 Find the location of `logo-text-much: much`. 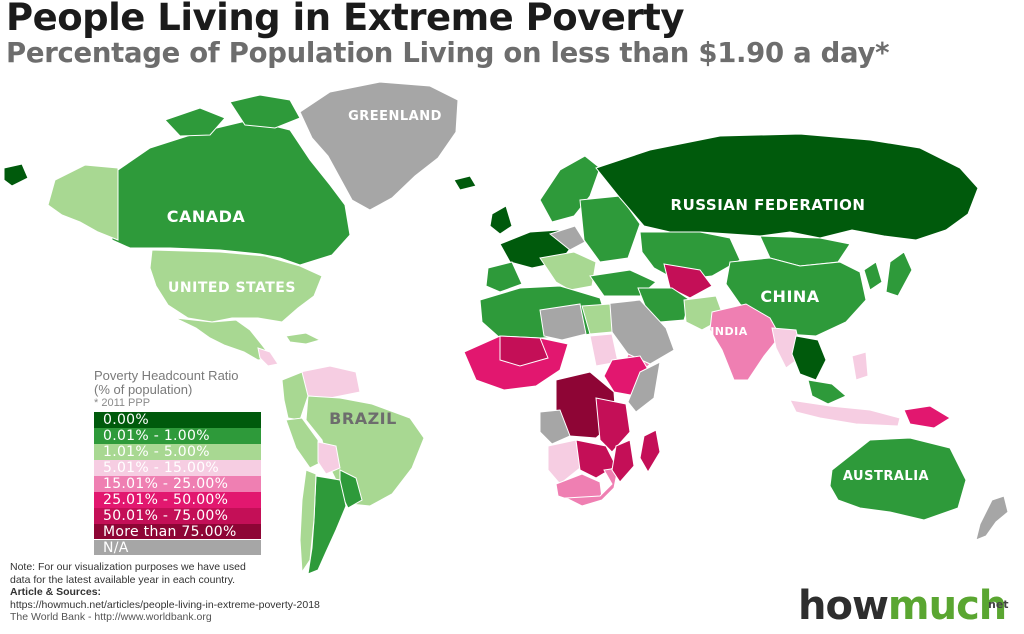

logo-text-much: much is located at coordinates (947, 606).